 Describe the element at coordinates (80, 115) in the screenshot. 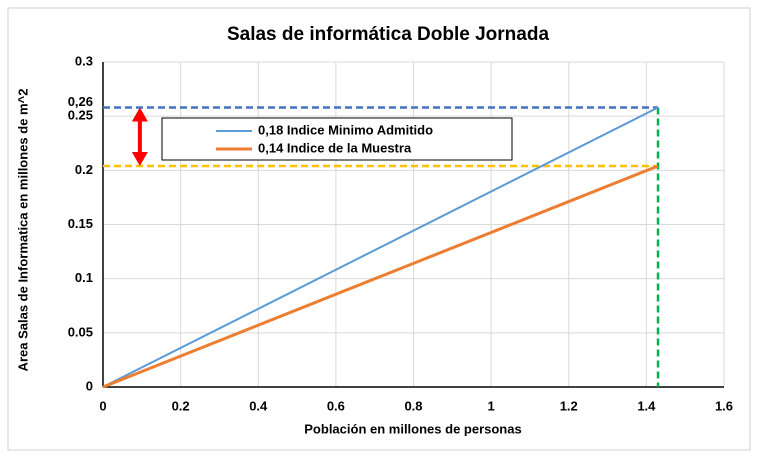

I see `y-tick-label: 0.25` at that location.